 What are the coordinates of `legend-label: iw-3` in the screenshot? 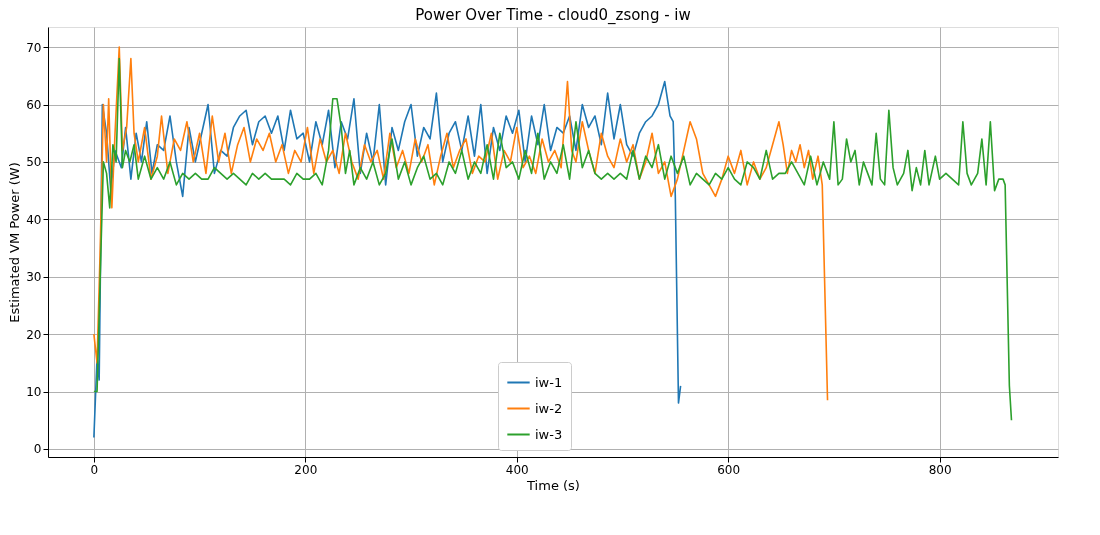 It's located at (549, 434).